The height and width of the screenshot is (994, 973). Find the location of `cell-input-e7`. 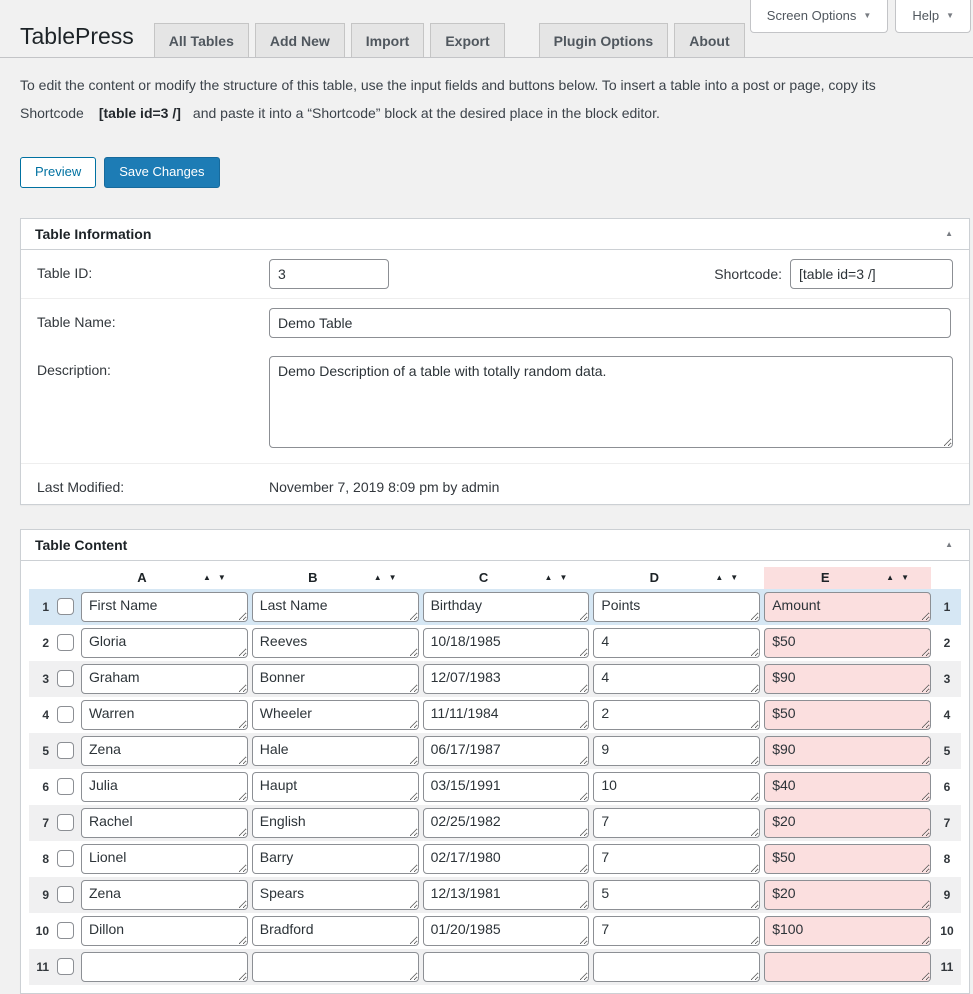

cell-input-e7 is located at coordinates (847, 822).